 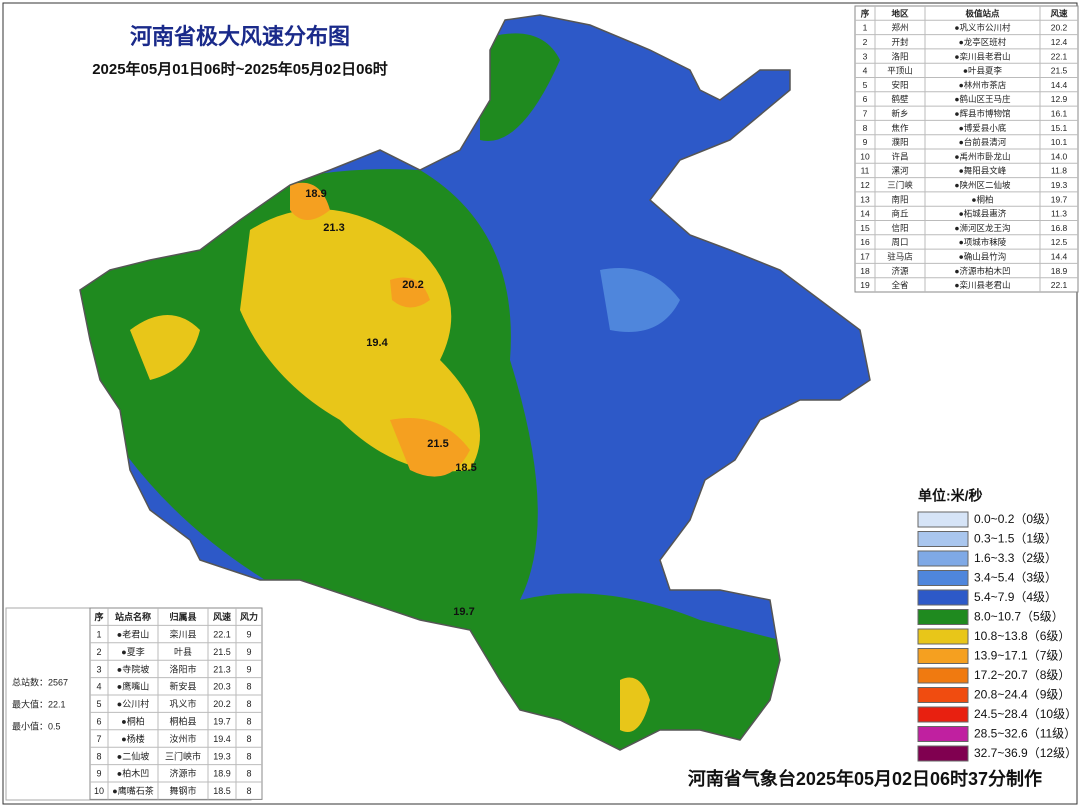 What do you see at coordinates (865, 242) in the screenshot?
I see `table-cell: 16` at bounding box center [865, 242].